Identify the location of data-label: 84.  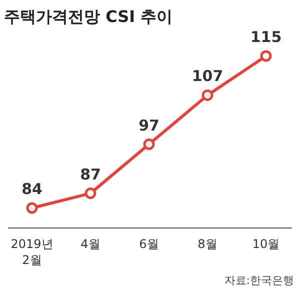
(32, 189).